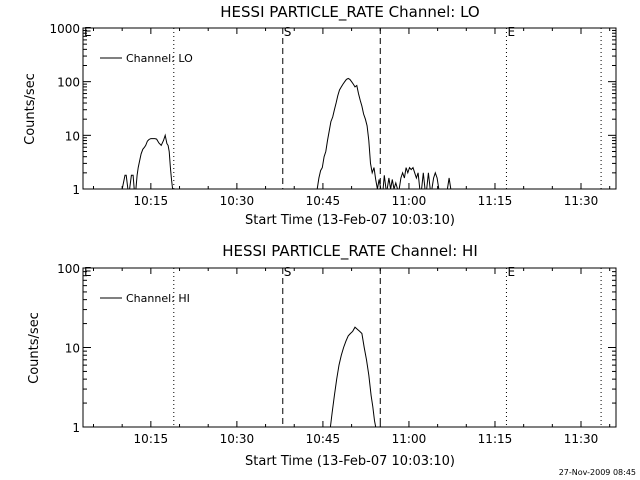  Describe the element at coordinates (495, 439) in the screenshot. I see `hi-x-tick-label: 11:15` at that location.